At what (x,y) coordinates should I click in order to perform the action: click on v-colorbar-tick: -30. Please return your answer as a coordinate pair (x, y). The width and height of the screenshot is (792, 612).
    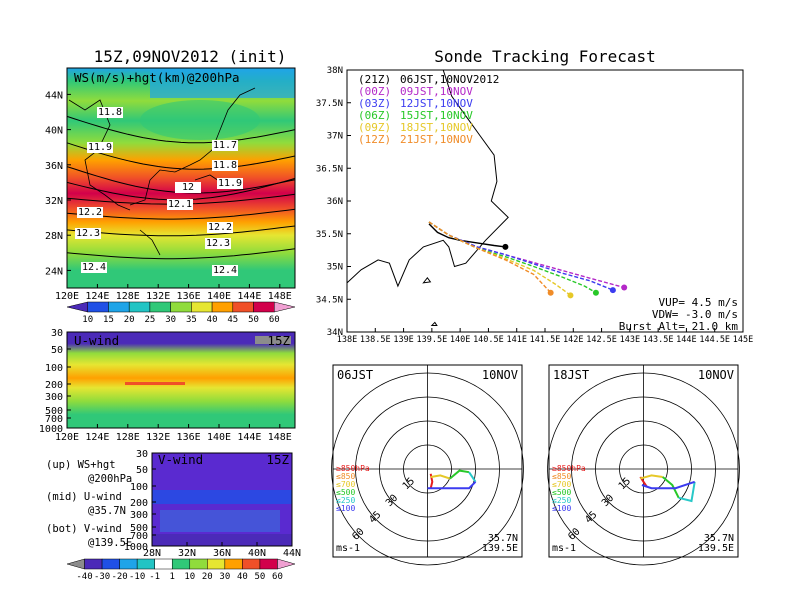
    Looking at the image, I should click on (102, 577).